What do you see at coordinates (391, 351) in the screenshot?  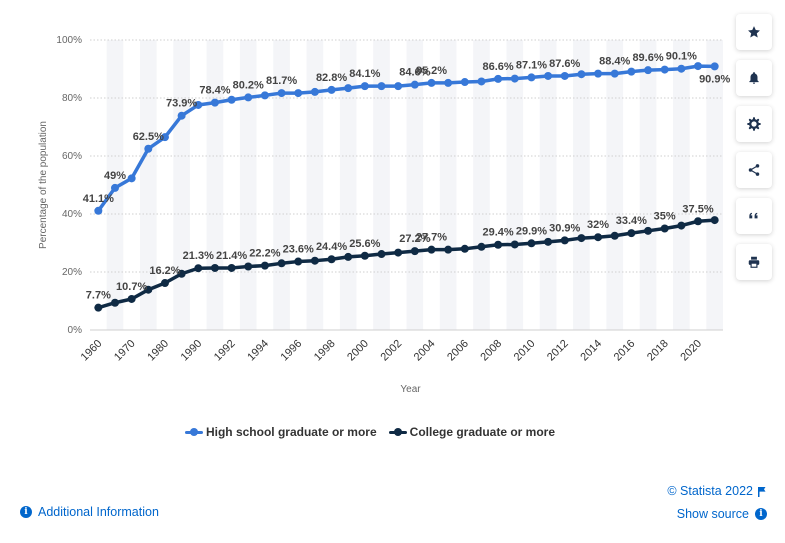 I see `x-tick-label: 2002` at bounding box center [391, 351].